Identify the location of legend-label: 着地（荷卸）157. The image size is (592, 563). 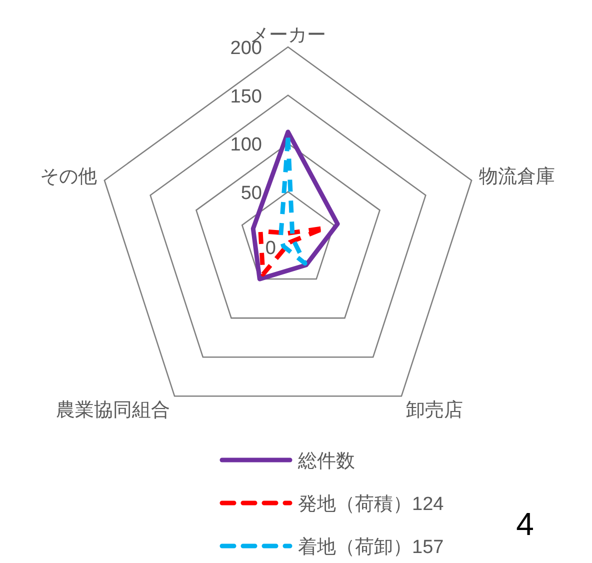
(371, 547).